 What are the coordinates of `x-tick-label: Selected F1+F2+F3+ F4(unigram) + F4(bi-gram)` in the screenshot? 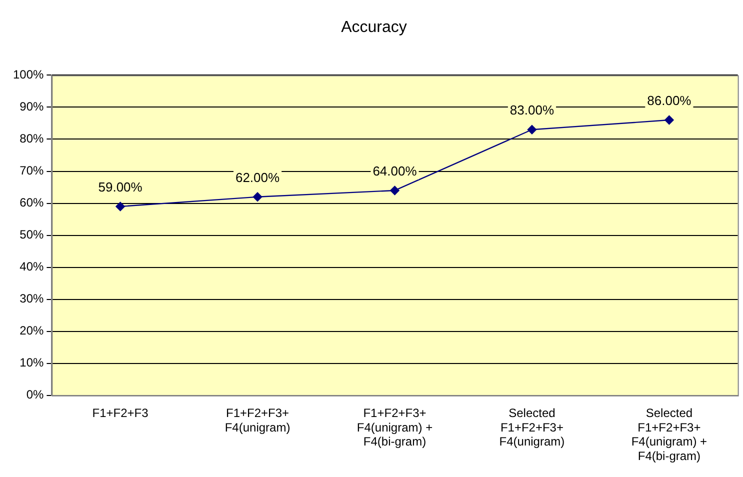 It's located at (669, 435).